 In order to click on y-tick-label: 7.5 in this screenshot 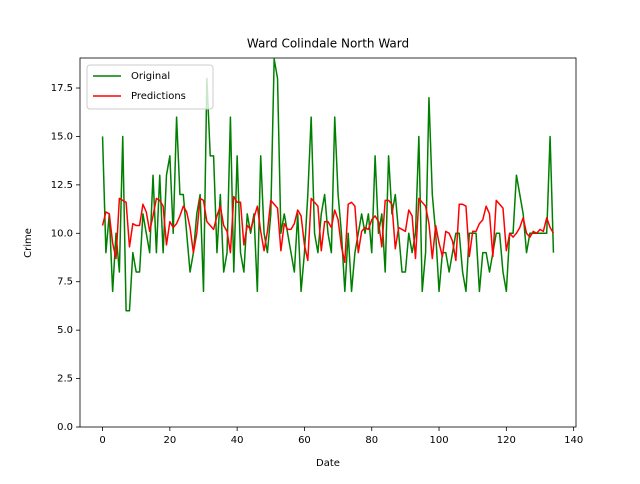, I will do `click(65, 282)`.